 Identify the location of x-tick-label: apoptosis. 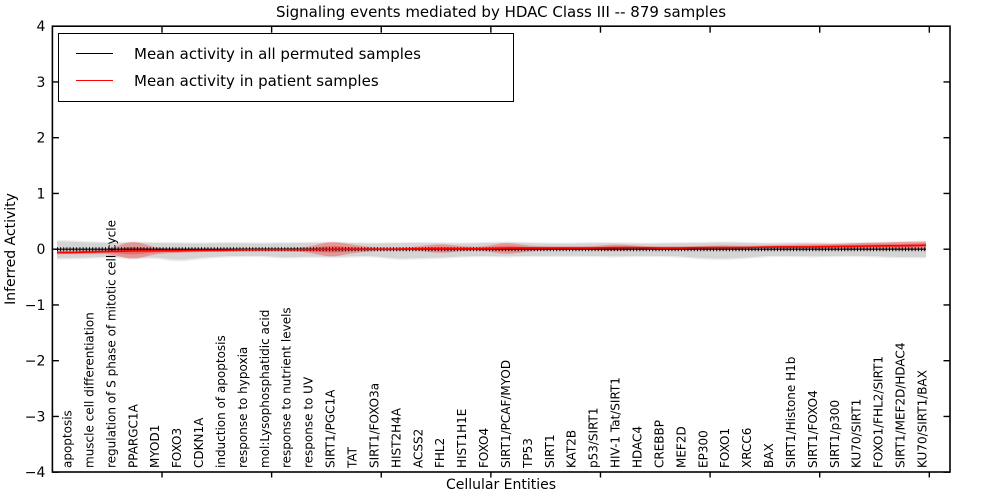
(68, 439).